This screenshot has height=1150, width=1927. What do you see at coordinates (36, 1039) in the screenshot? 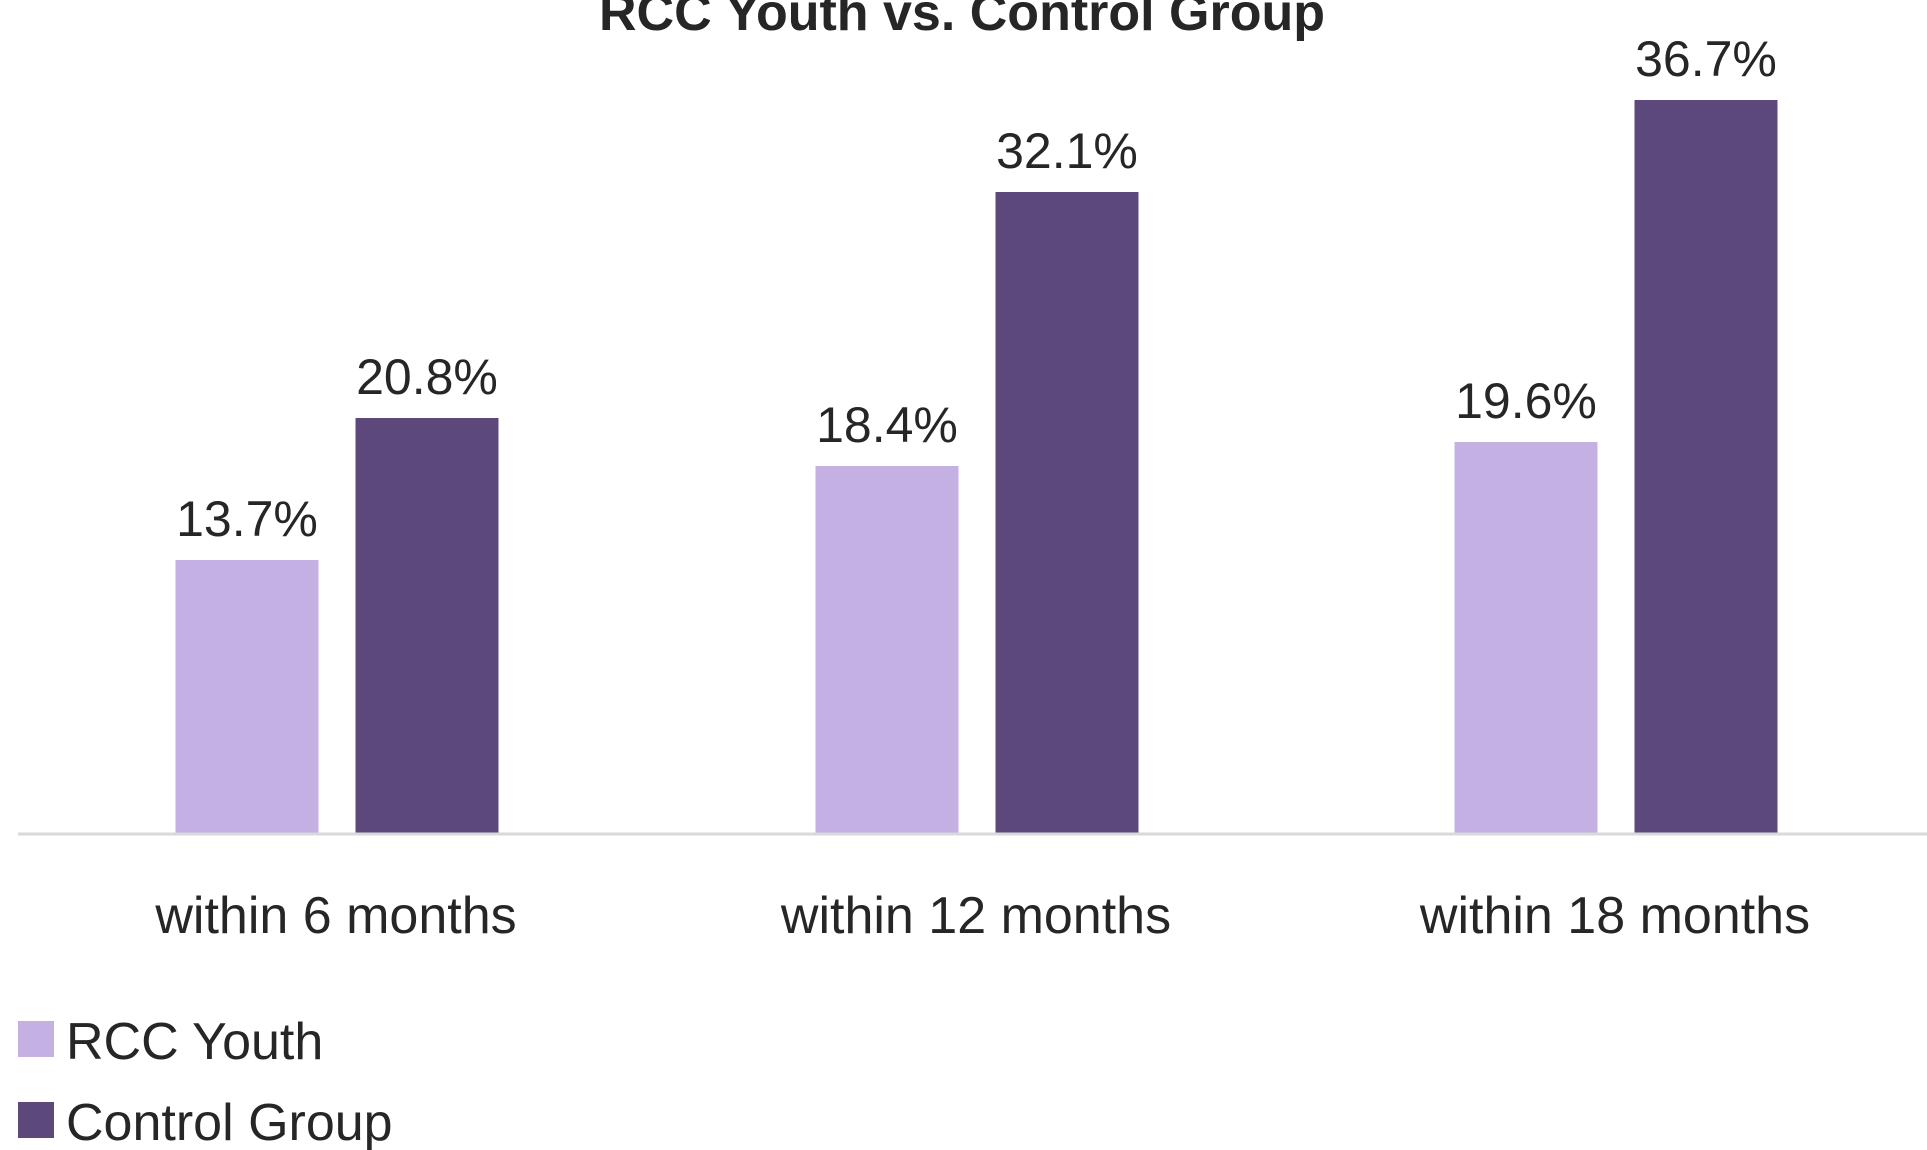
I see `legend-swatch-rcc-youth` at bounding box center [36, 1039].